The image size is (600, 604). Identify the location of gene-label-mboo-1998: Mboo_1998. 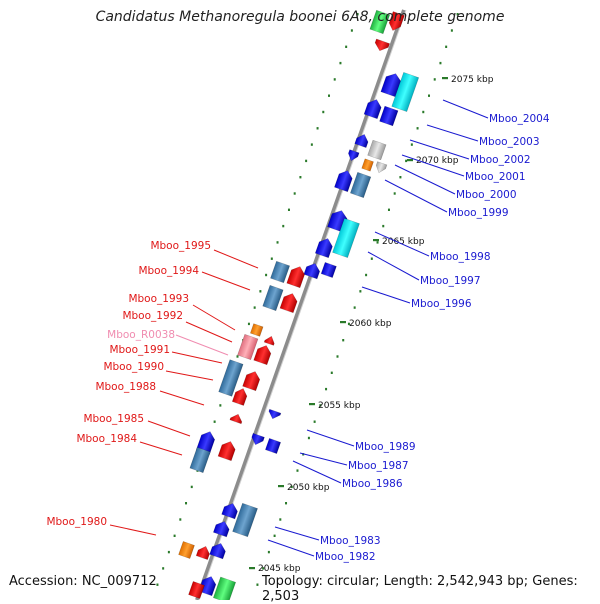
(460, 257).